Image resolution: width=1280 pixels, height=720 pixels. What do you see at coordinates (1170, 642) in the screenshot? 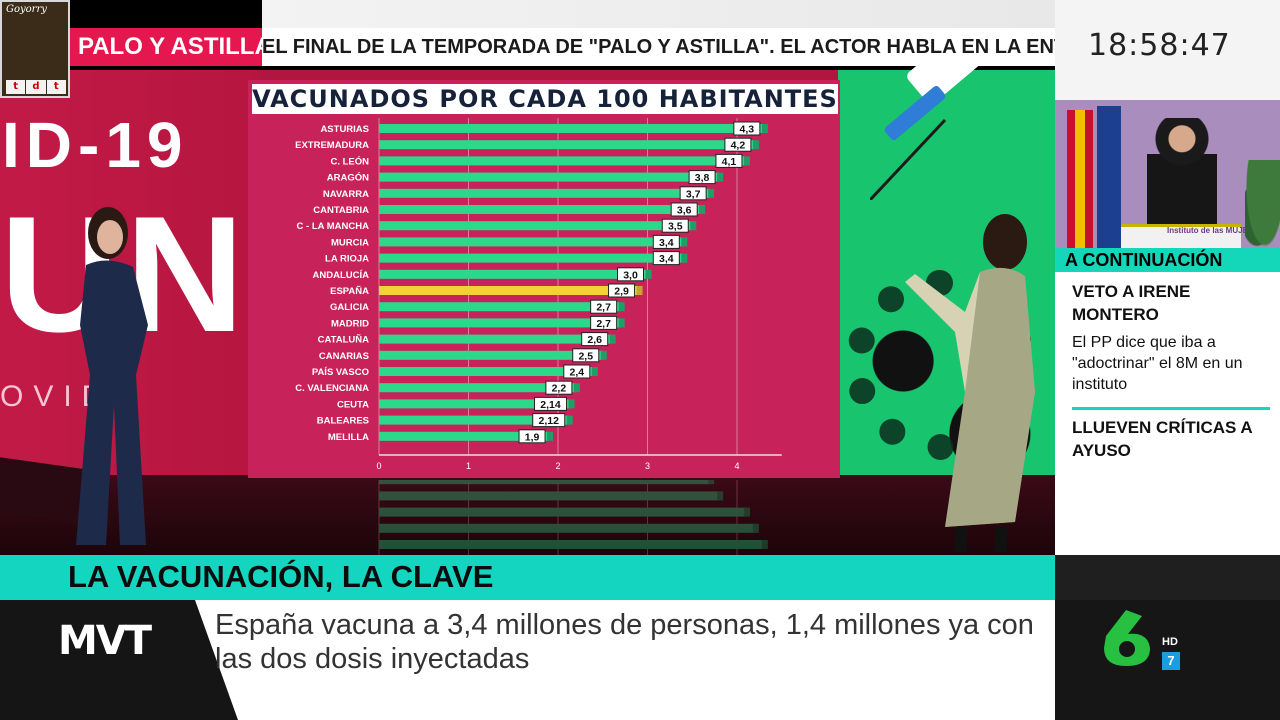
I see `channel-hd-label: HD` at bounding box center [1170, 642].